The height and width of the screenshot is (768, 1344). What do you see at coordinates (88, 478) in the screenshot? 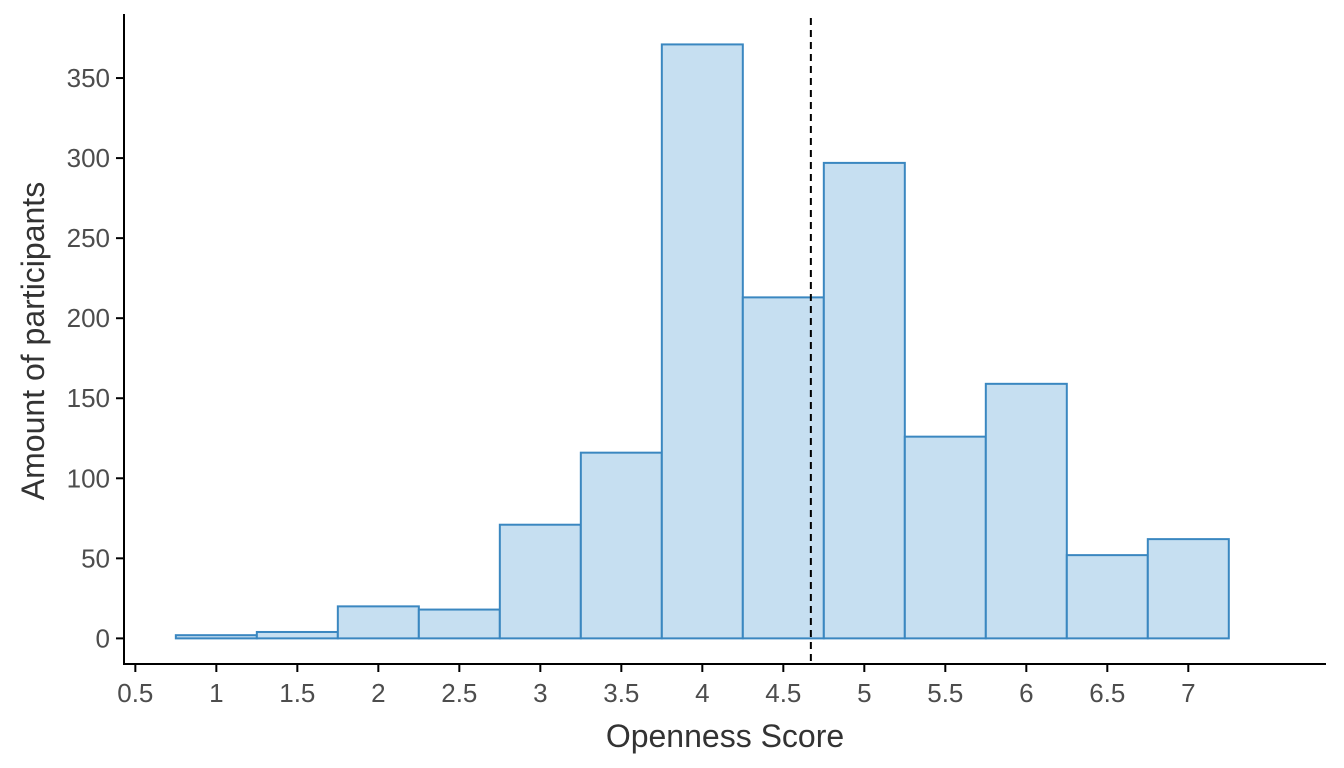
I see `y-tick-label: 100` at bounding box center [88, 478].